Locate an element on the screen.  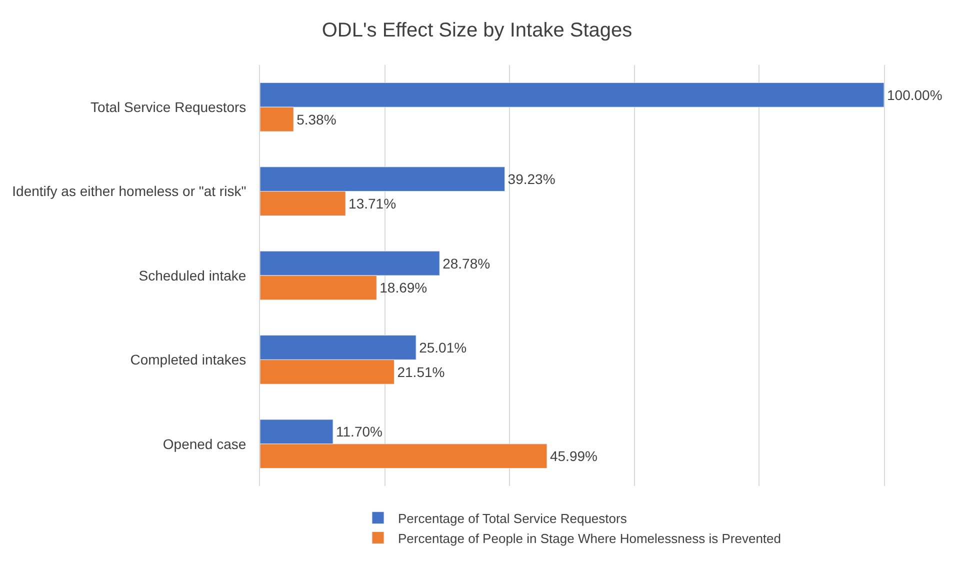
data-label: 25.01% is located at coordinates (443, 347).